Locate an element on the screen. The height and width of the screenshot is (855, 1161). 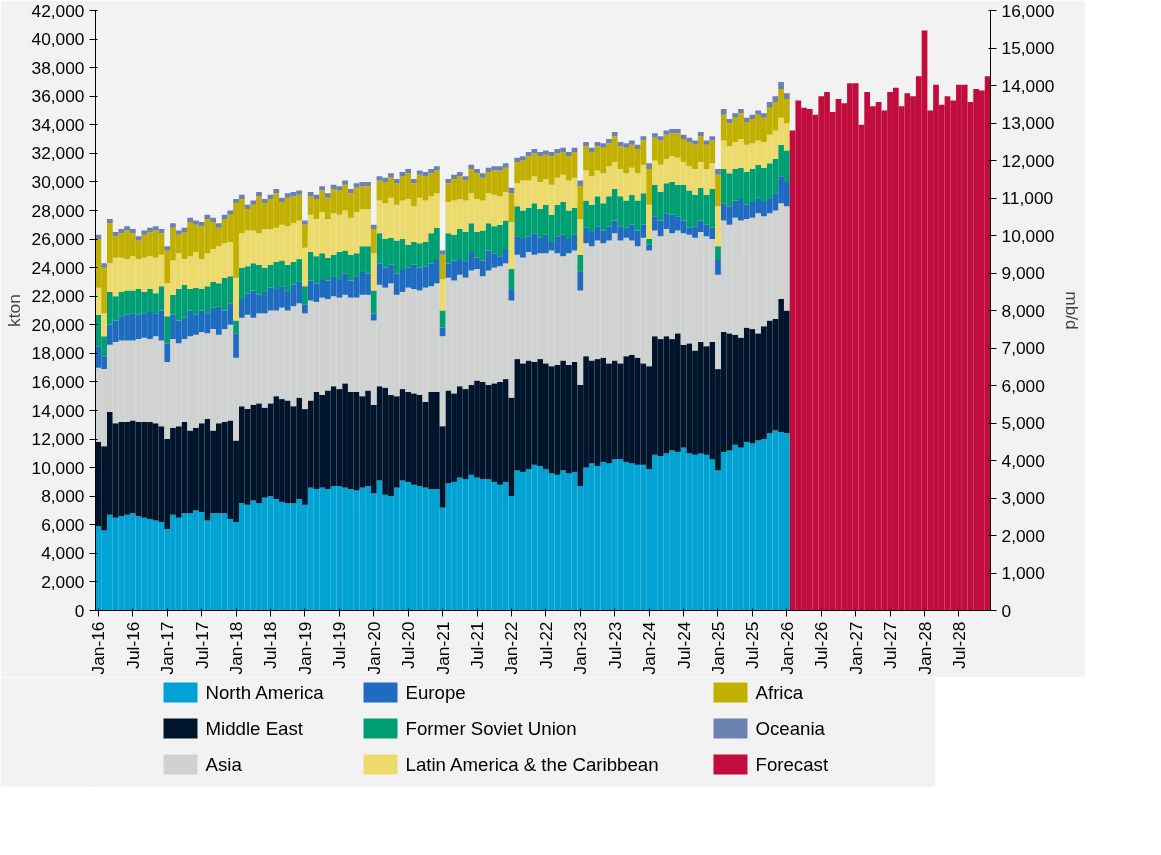
y-tick-label: 4,000 is located at coordinates (63, 553).